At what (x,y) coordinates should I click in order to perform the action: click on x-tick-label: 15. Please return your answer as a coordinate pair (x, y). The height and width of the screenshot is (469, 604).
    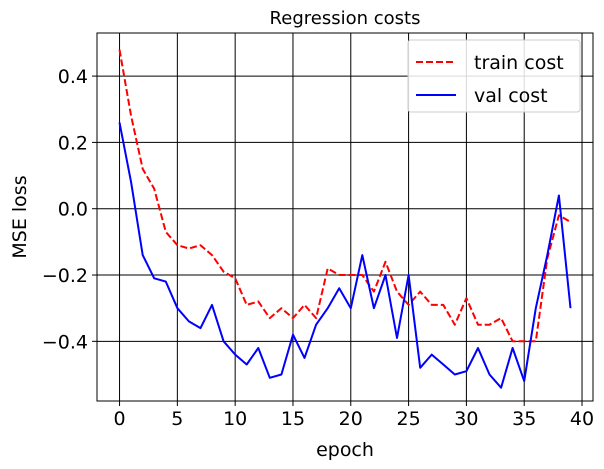
    Looking at the image, I should click on (293, 419).